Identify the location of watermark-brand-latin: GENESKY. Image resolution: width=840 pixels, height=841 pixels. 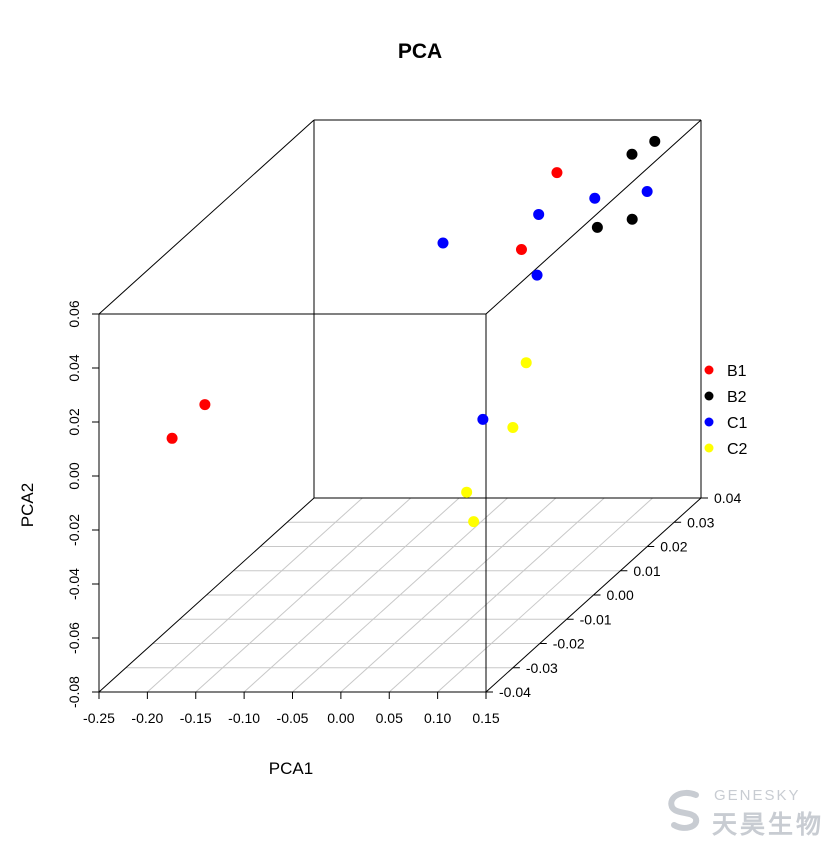
(757, 795).